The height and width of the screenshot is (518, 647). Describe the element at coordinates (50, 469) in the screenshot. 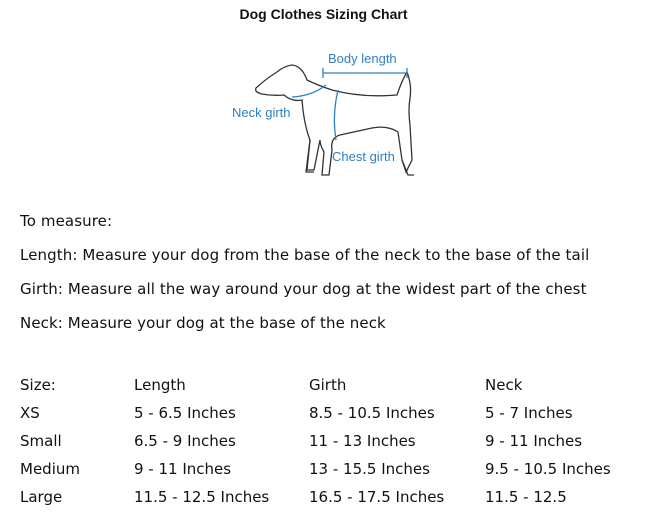

I see `table-cell: Medium` at that location.